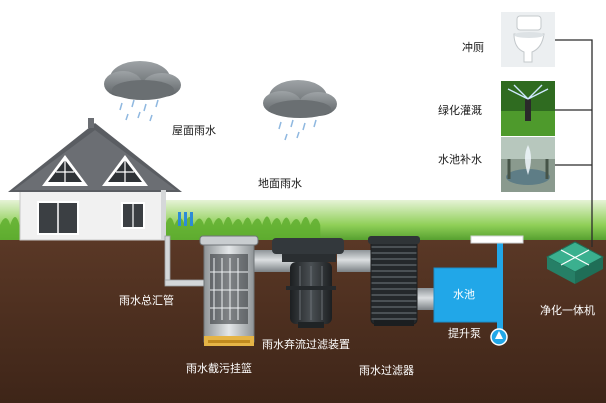 The image size is (606, 403). What do you see at coordinates (194, 130) in the screenshot?
I see `roof-rain-label: 屋面雨水` at bounding box center [194, 130].